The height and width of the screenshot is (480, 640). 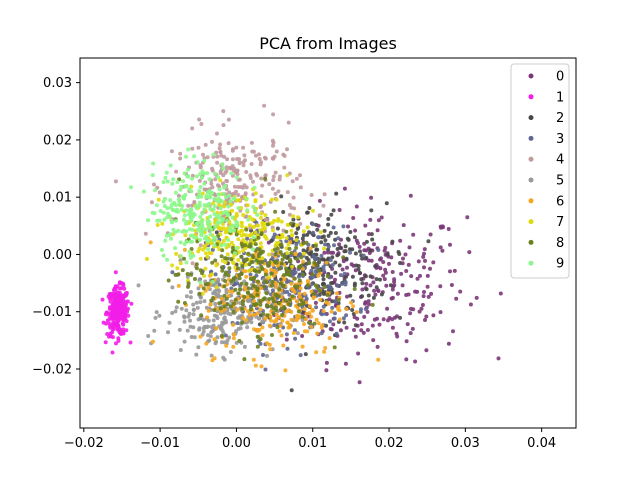 I want to click on series-8-points, so click(x=270, y=269).